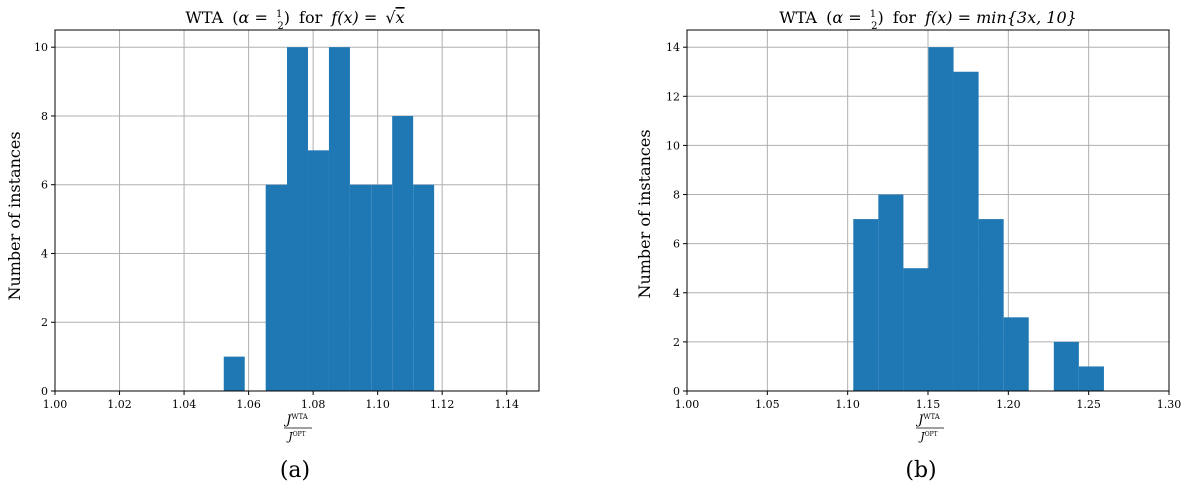 This screenshot has height=489, width=1187. Describe the element at coordinates (928, 404) in the screenshot. I see `x-tick-label: 1.15` at that location.